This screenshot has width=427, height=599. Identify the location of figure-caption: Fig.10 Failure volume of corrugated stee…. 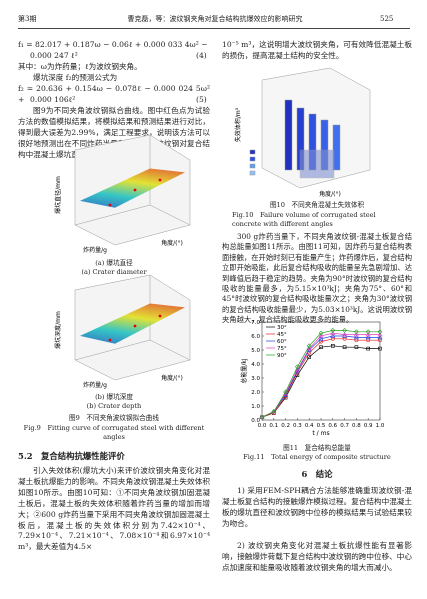
(304, 219).